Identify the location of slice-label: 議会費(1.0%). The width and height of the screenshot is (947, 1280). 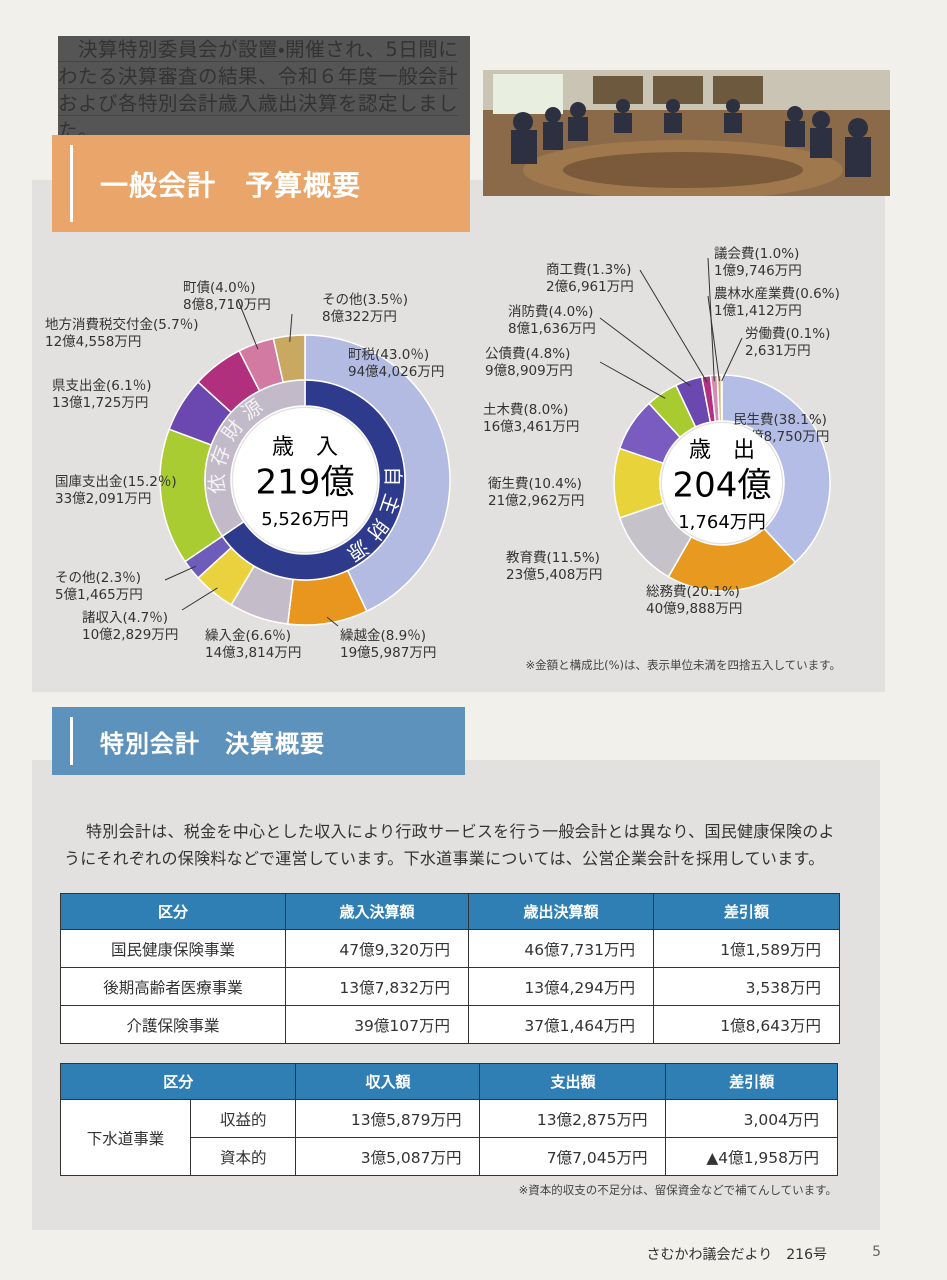
(756, 253).